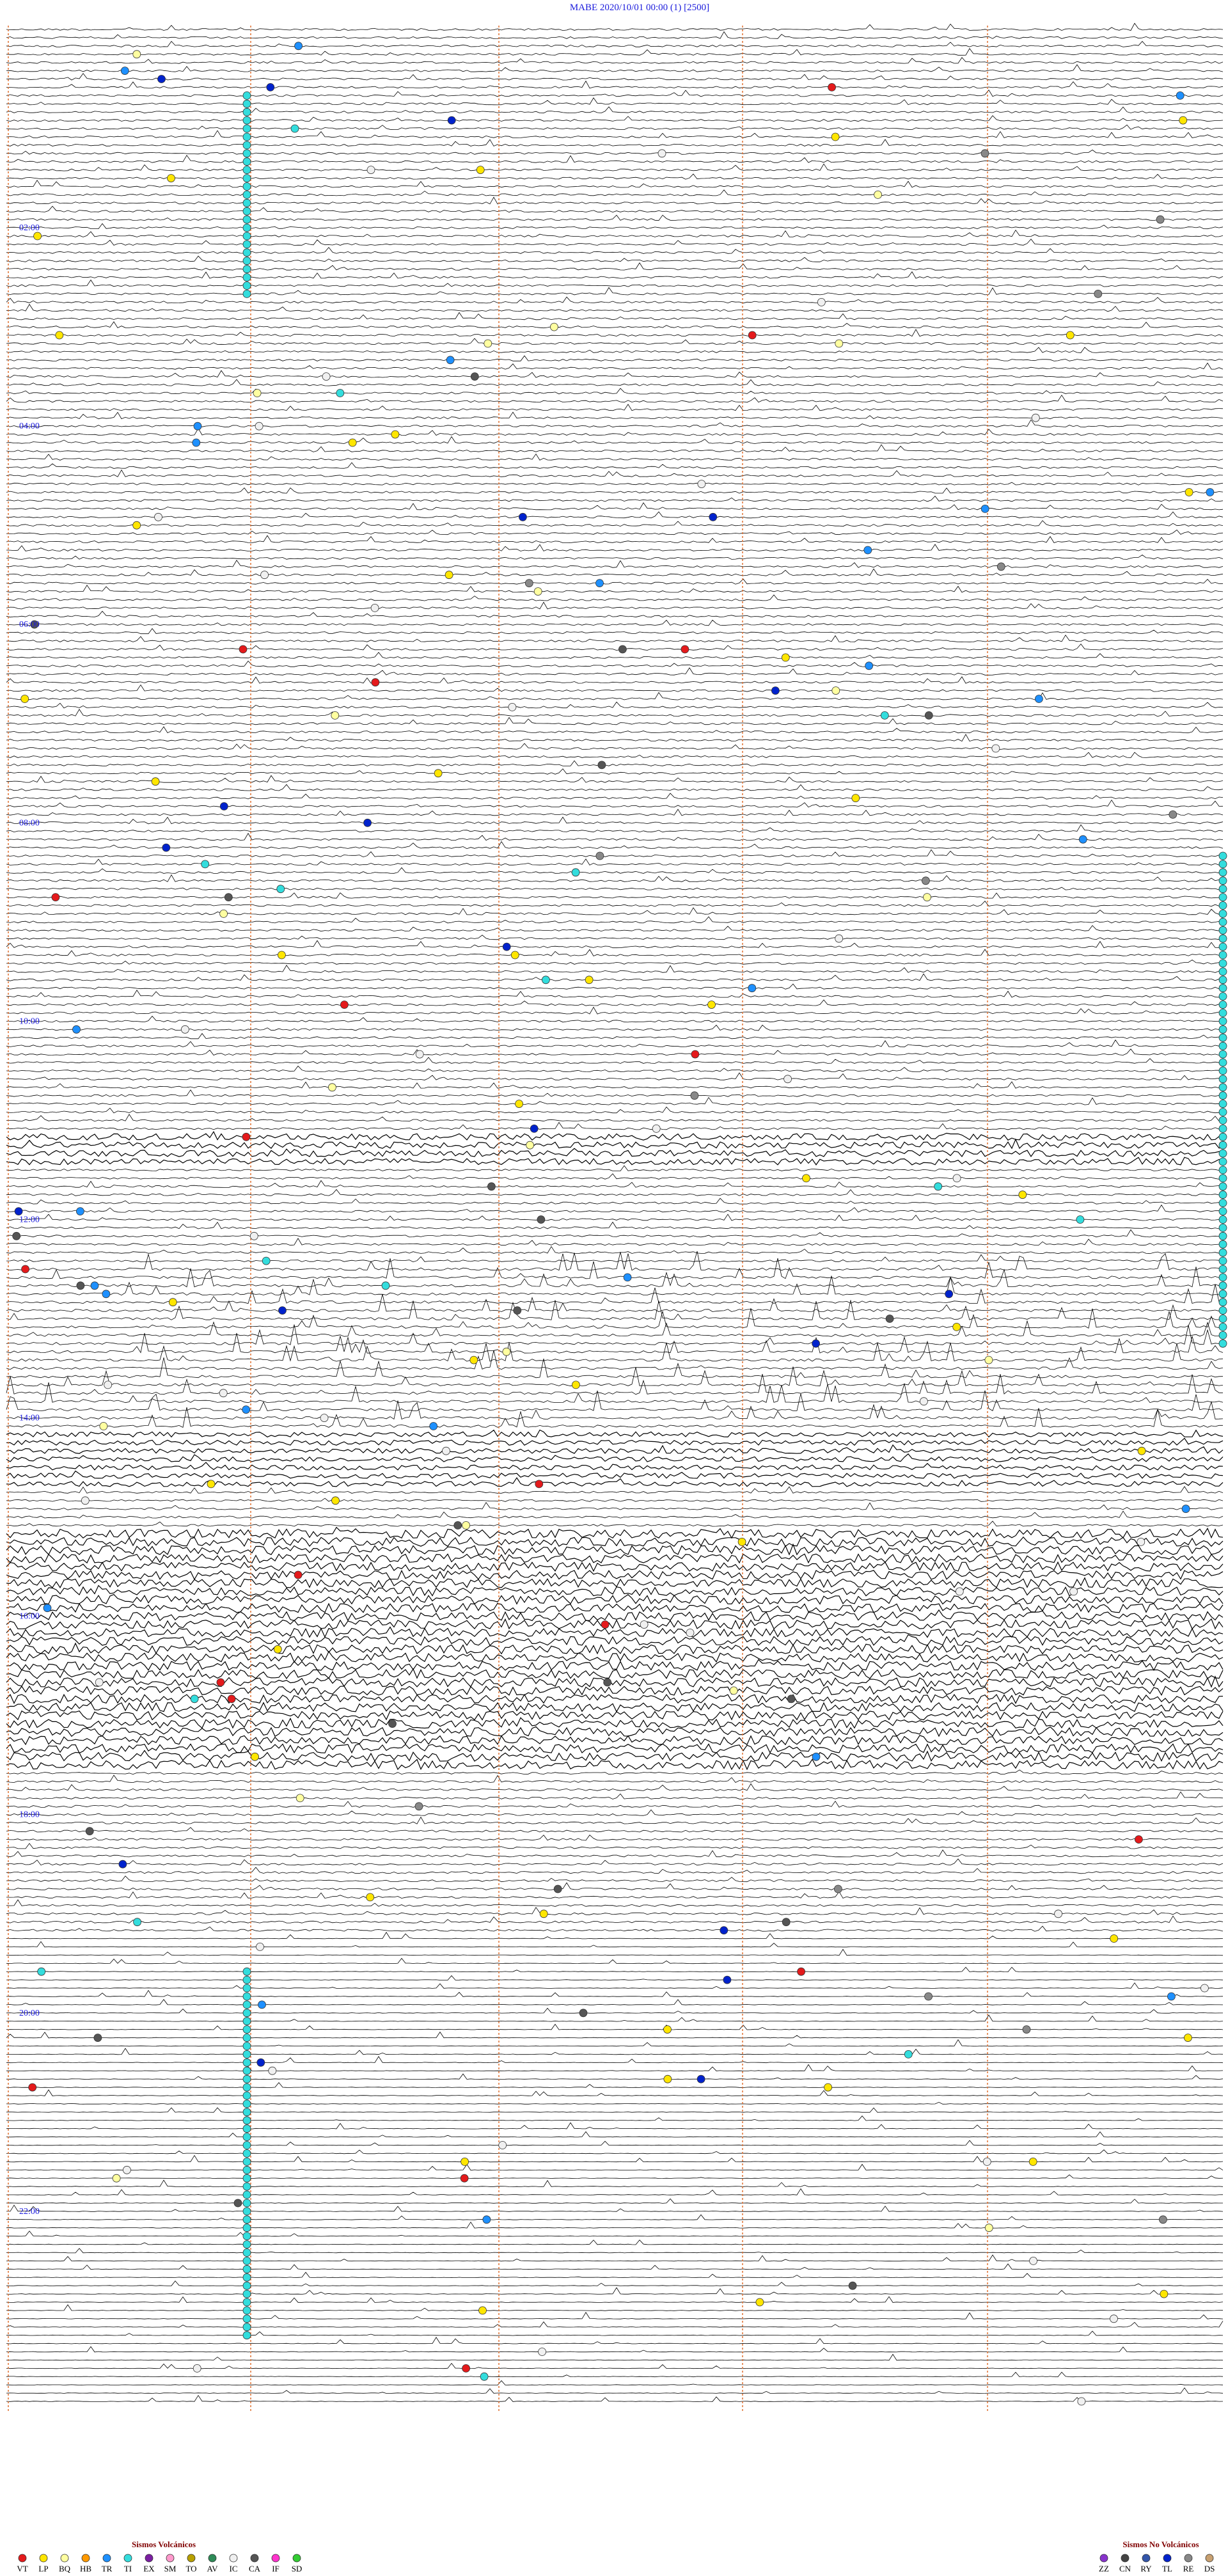 Image resolution: width=1228 pixels, height=2576 pixels. What do you see at coordinates (164, 2544) in the screenshot?
I see `legend-title: Sismos Volcánicos` at bounding box center [164, 2544].